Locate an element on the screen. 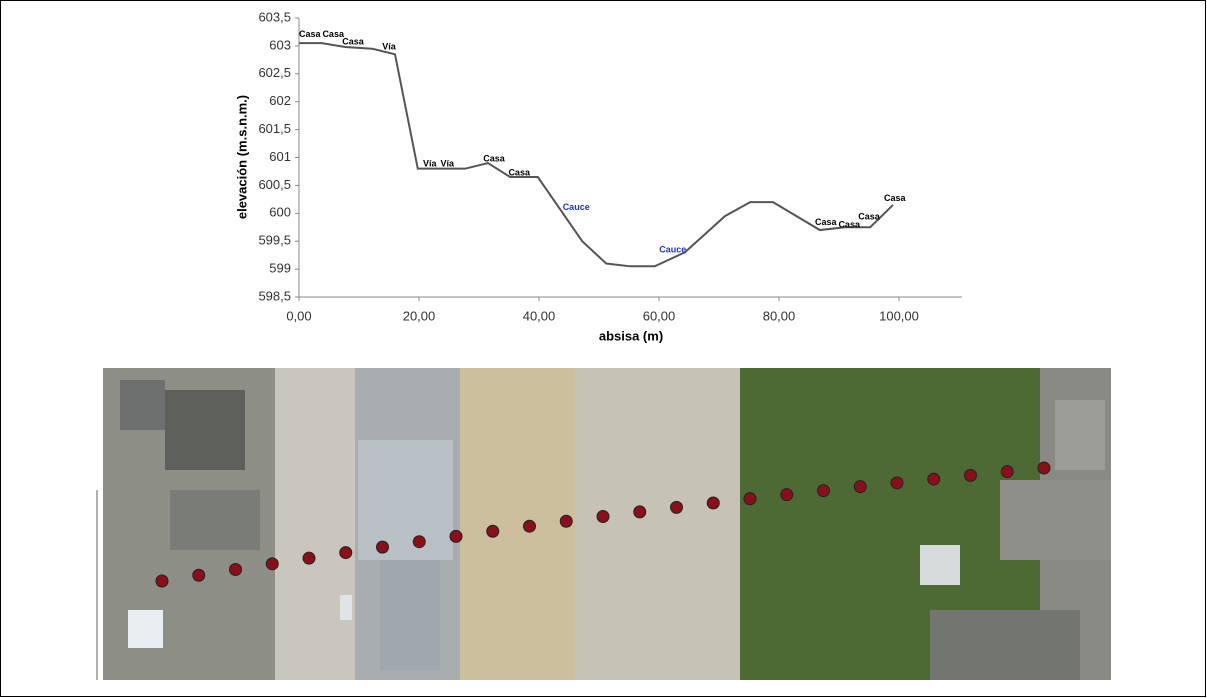 Image resolution: width=1207 pixels, height=698 pixels. y-tick-label: 601 is located at coordinates (280, 156).